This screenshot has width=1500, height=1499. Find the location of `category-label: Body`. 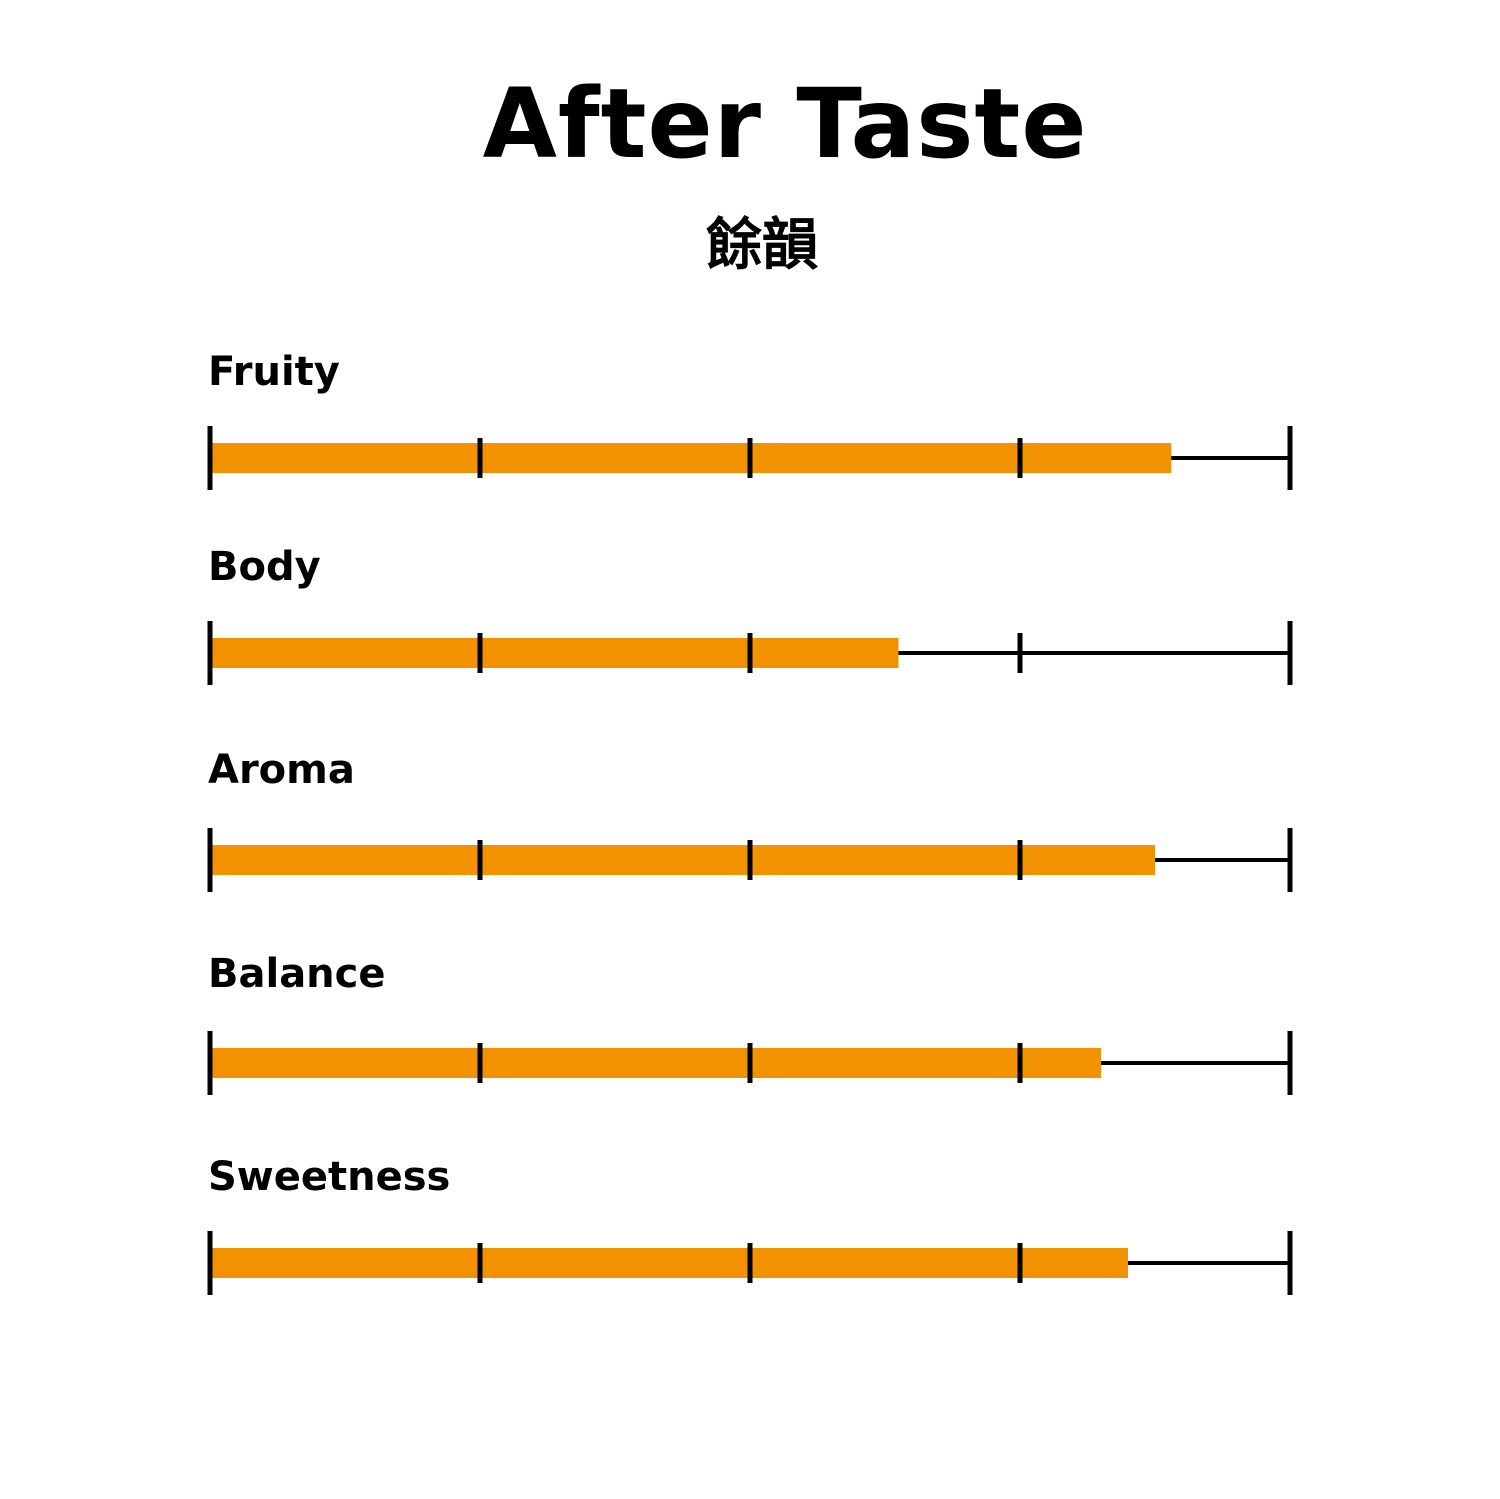

category-label: Body is located at coordinates (264, 567).